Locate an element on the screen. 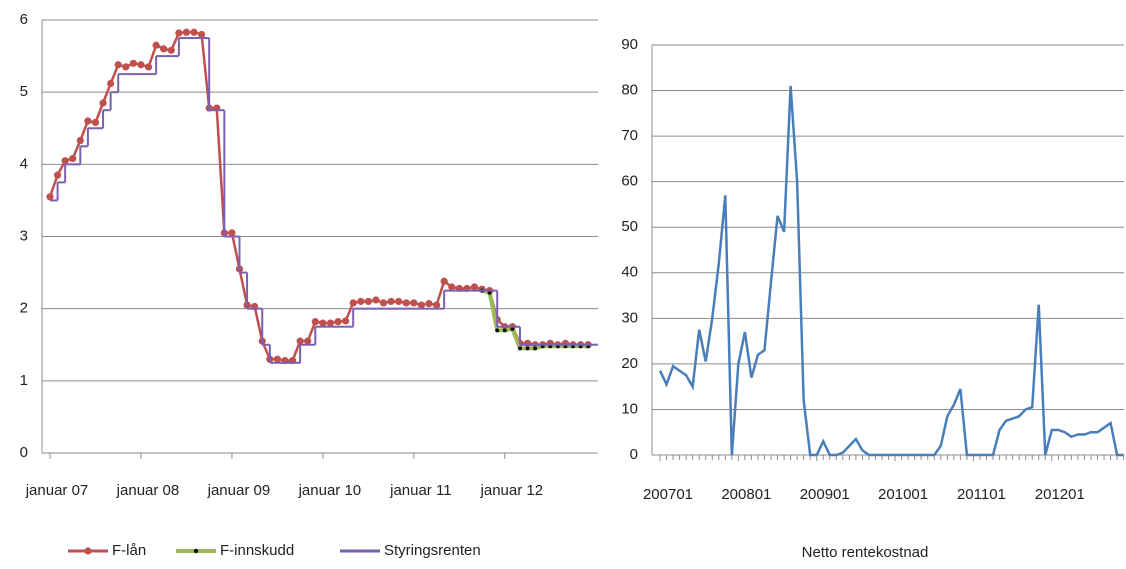  y-tick-label: 30 is located at coordinates (629, 317).